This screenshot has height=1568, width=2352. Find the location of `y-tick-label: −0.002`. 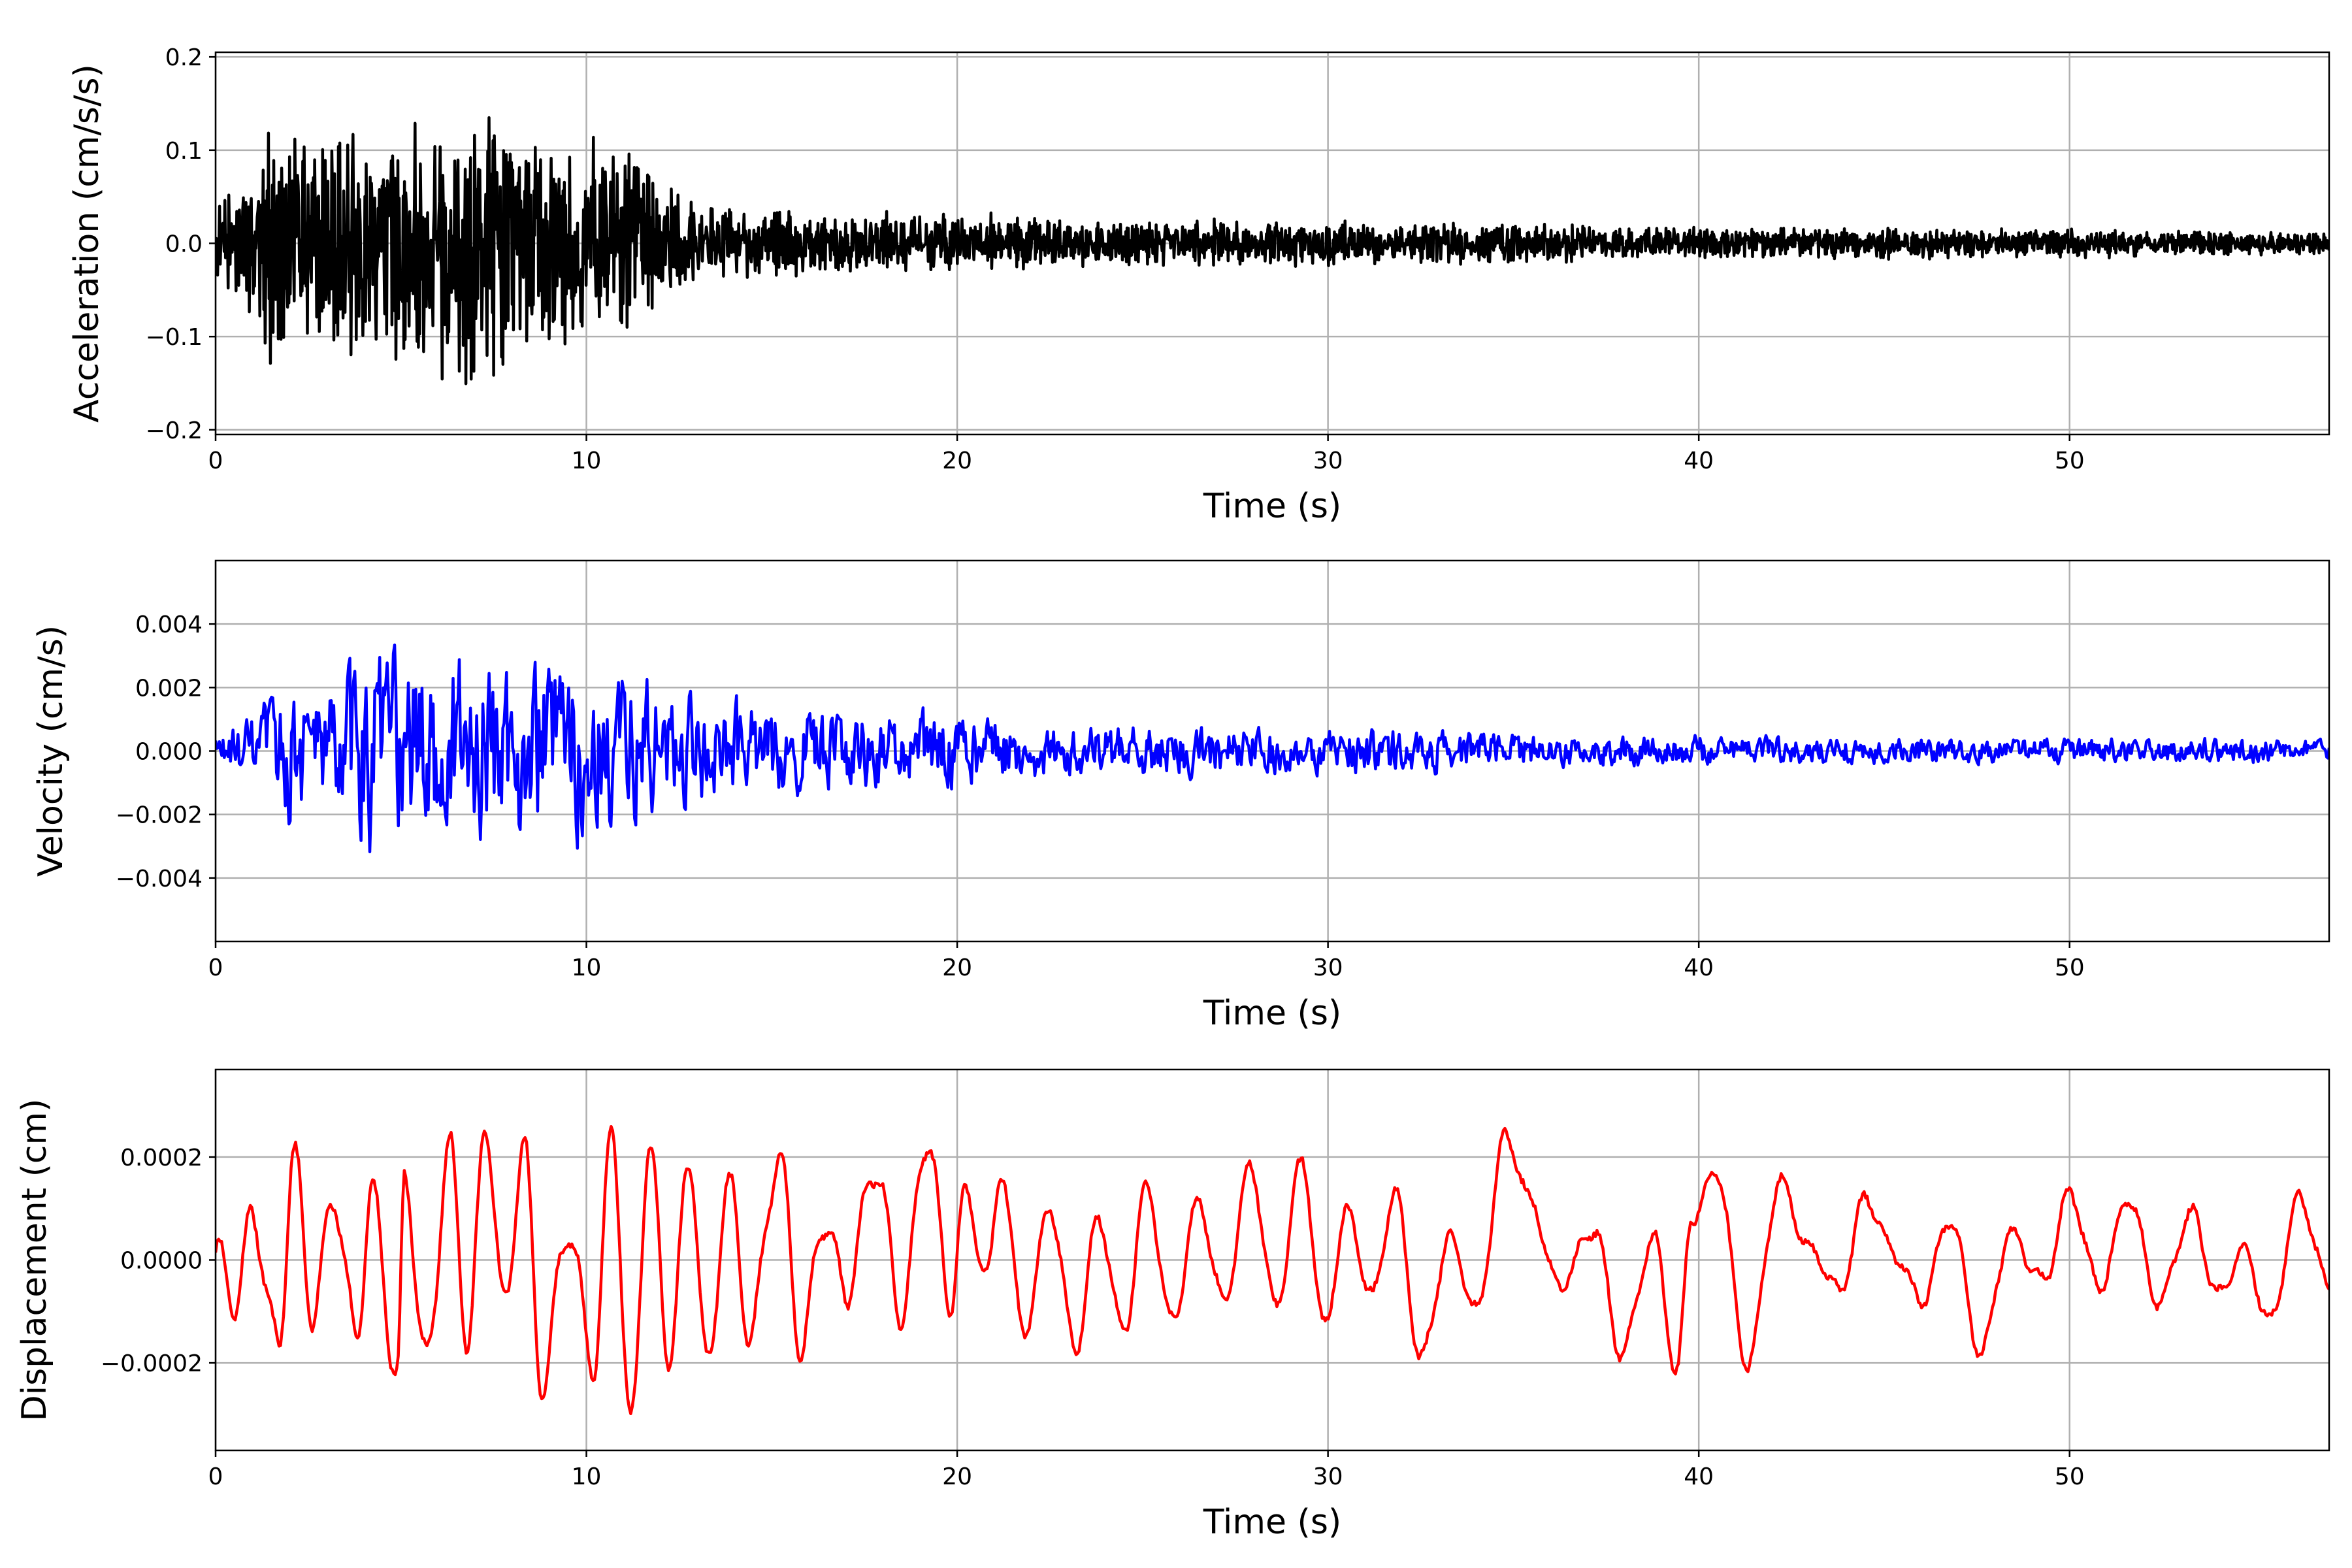

y-tick-label: −0.002 is located at coordinates (159, 815).